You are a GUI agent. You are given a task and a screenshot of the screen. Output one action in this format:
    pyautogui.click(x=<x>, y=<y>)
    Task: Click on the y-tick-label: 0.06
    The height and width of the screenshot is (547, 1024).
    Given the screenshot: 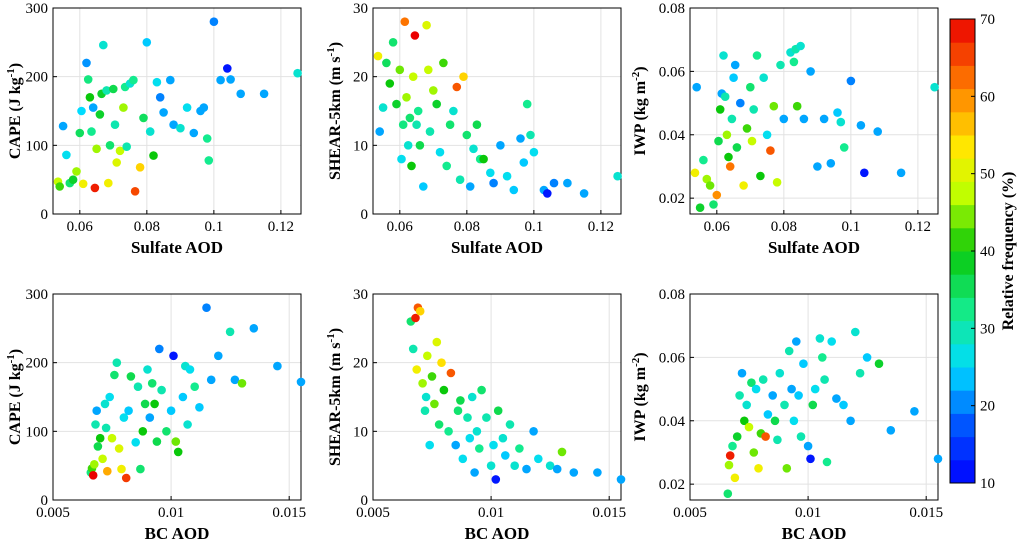 What is the action you would take?
    pyautogui.click(x=672, y=72)
    